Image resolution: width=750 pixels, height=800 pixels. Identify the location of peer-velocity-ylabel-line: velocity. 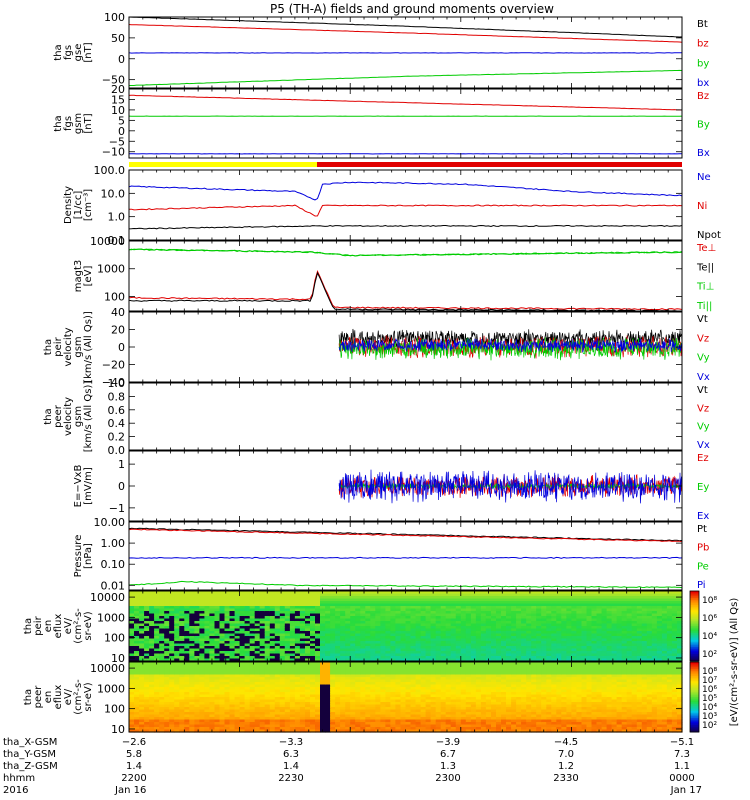
(68, 416).